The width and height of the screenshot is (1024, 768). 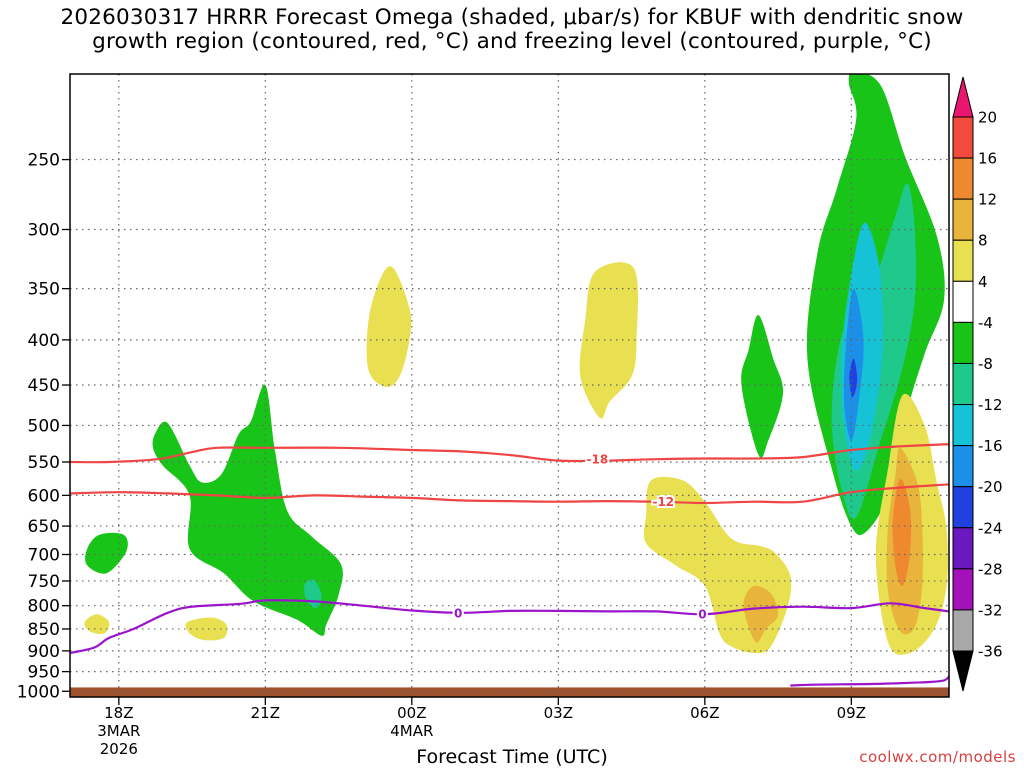 I want to click on colorbar-label: -32, so click(x=990, y=610).